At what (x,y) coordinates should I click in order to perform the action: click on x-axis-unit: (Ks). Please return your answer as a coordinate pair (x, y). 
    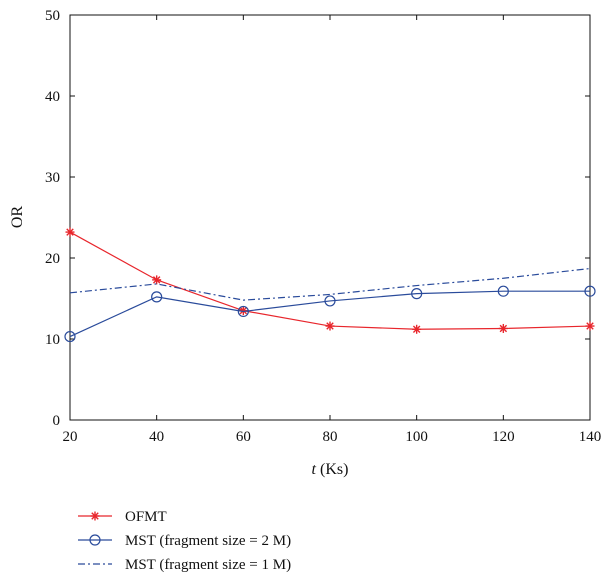
    Looking at the image, I should click on (332, 469).